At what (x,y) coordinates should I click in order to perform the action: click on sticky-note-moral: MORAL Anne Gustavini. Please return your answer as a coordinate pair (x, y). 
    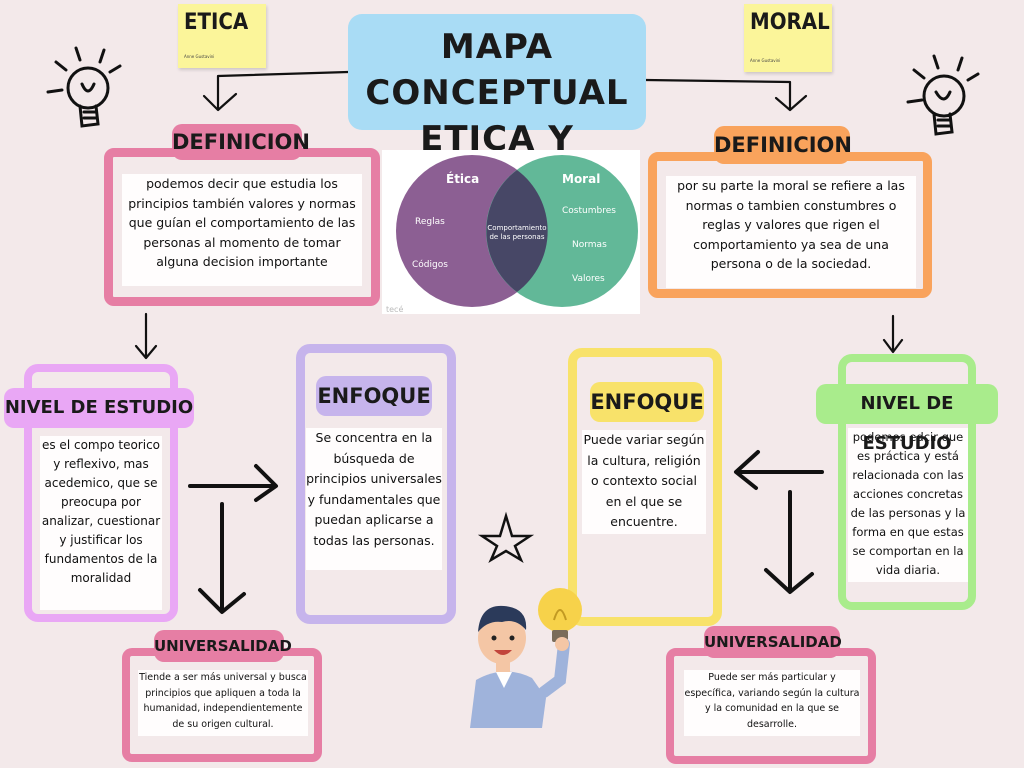
    Looking at the image, I should click on (788, 38).